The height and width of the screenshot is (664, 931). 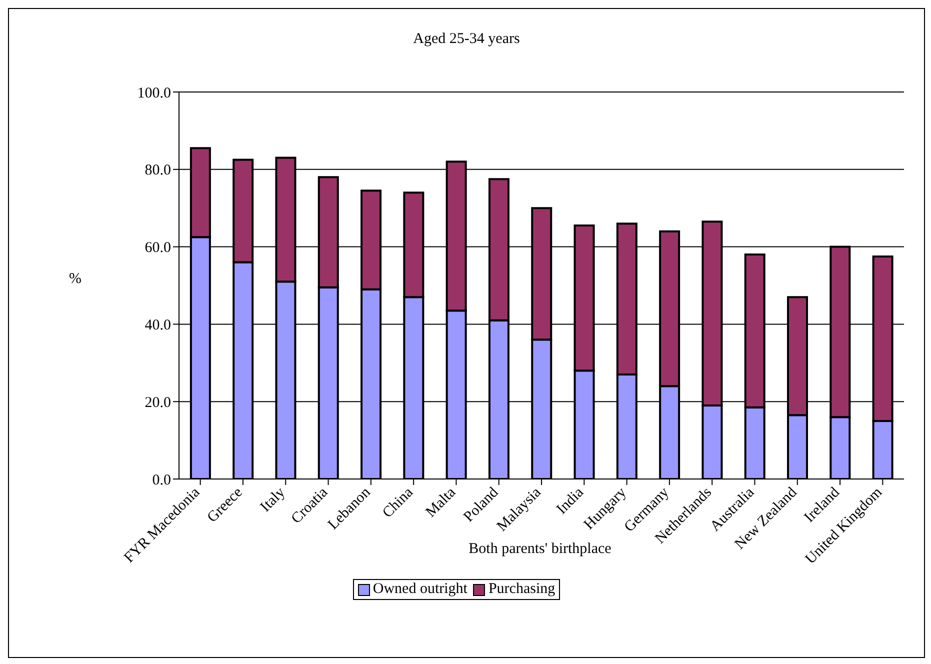 What do you see at coordinates (161, 480) in the screenshot?
I see `y-tick-label: 0.0` at bounding box center [161, 480].